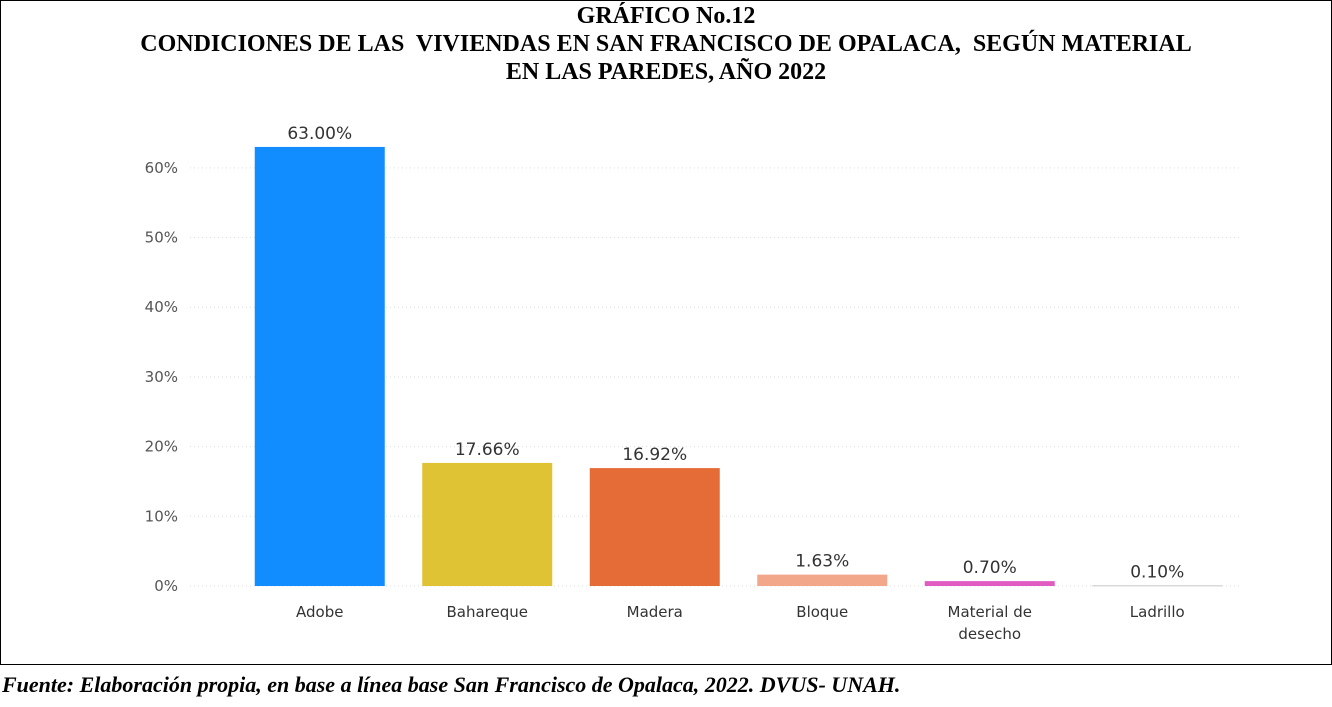 The image size is (1332, 707). I want to click on y-tick-label: 50%, so click(161, 238).